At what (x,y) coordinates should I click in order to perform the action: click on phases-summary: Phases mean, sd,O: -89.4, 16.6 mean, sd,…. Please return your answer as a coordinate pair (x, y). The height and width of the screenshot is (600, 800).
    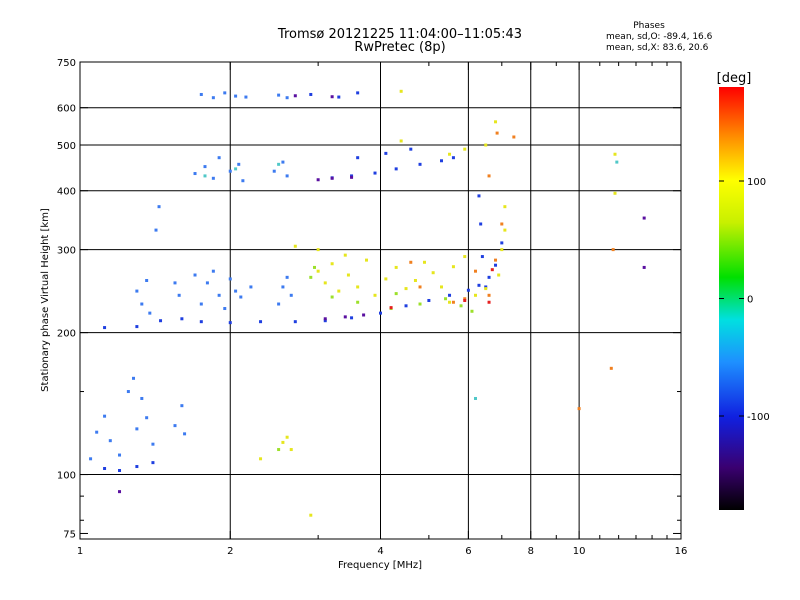
    Looking at the image, I should click on (659, 37).